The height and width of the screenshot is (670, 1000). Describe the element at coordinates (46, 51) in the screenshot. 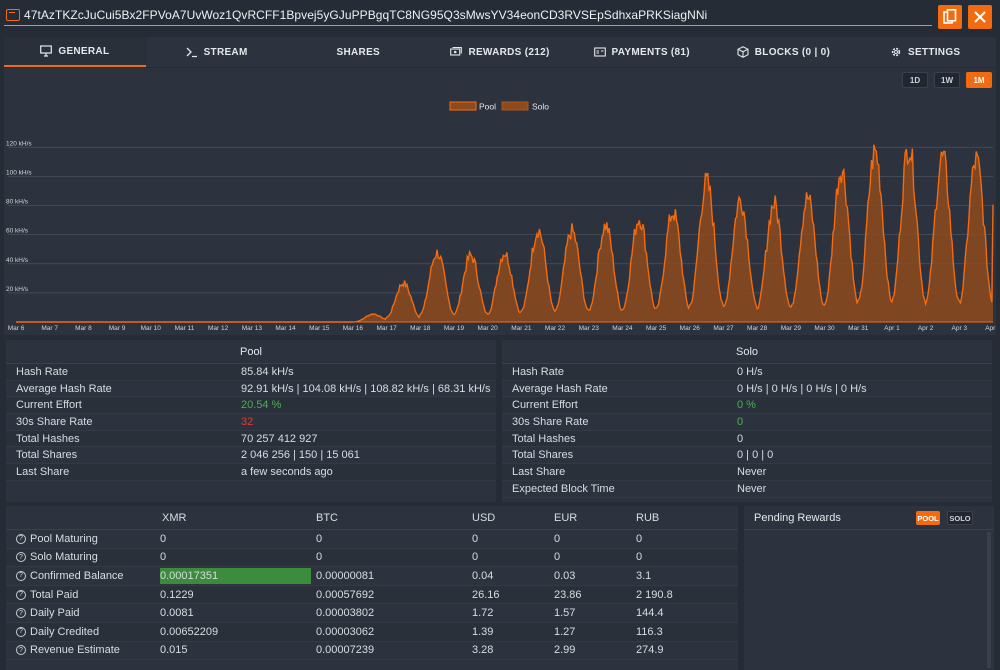

I see `monitor-icon` at that location.